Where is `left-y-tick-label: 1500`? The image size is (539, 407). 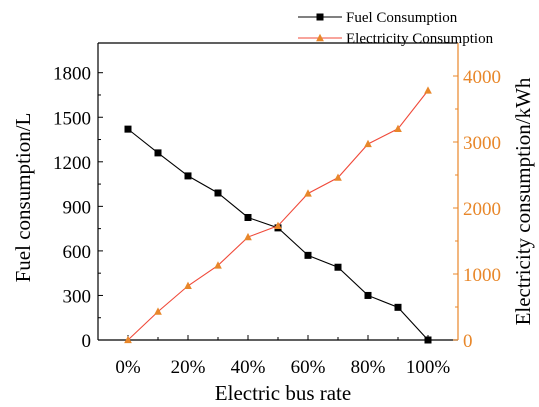
left-y-tick-label: 1500 is located at coordinates (72, 118).